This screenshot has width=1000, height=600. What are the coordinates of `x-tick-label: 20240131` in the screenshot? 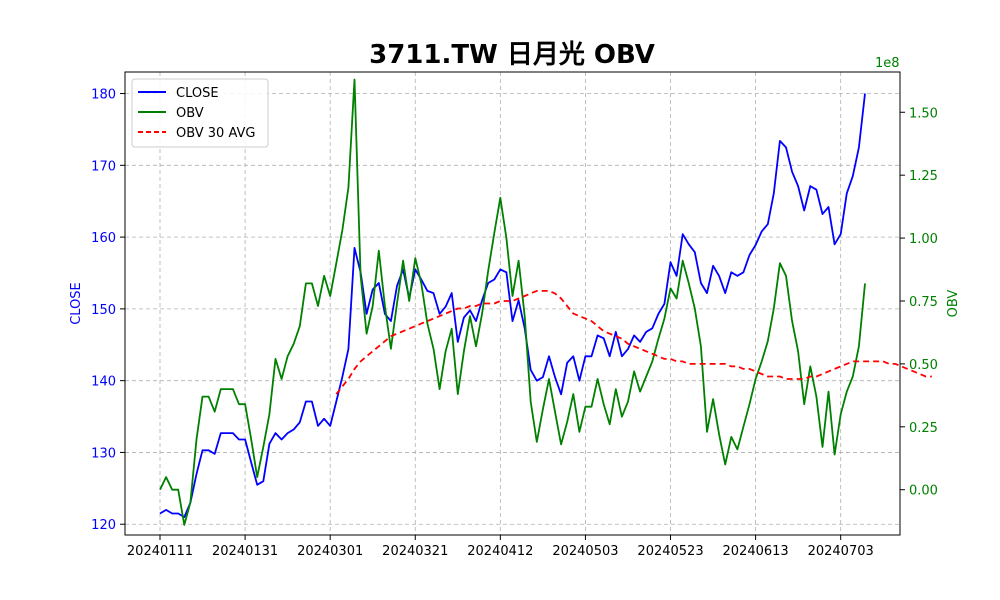 It's located at (245, 551).